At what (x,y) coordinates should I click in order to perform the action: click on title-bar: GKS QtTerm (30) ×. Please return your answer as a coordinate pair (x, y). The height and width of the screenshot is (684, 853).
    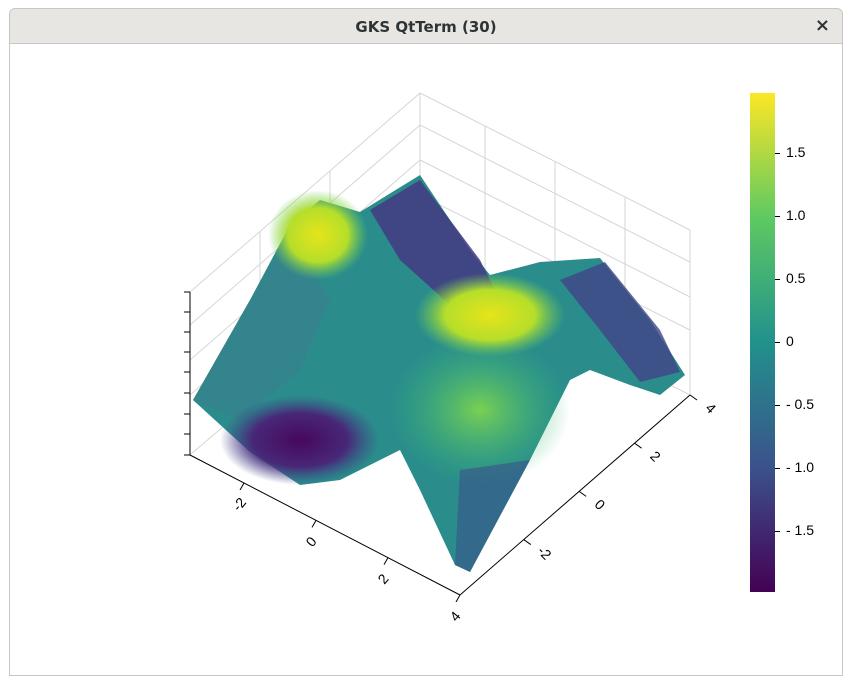
    Looking at the image, I should click on (426, 26).